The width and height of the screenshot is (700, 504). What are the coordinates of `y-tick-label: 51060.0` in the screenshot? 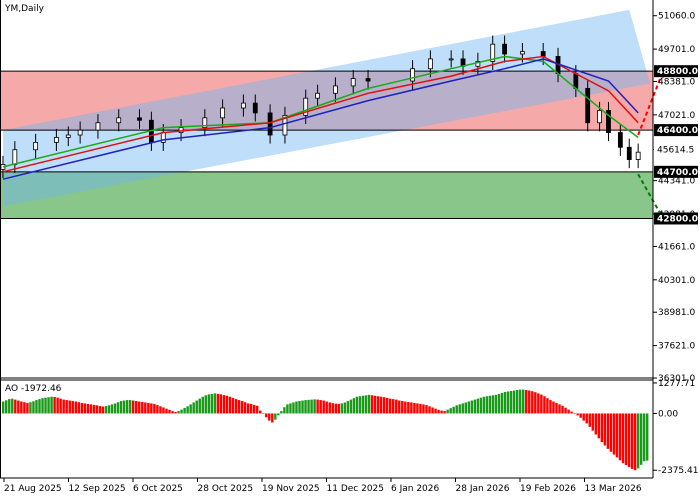 It's located at (676, 17).